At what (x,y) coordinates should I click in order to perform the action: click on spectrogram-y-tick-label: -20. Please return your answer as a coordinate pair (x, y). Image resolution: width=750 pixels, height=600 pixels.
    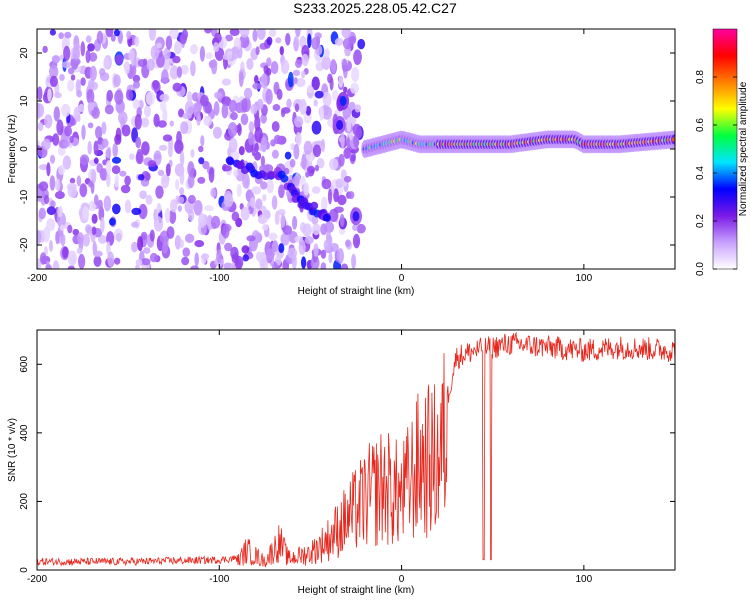
    Looking at the image, I should click on (24, 244).